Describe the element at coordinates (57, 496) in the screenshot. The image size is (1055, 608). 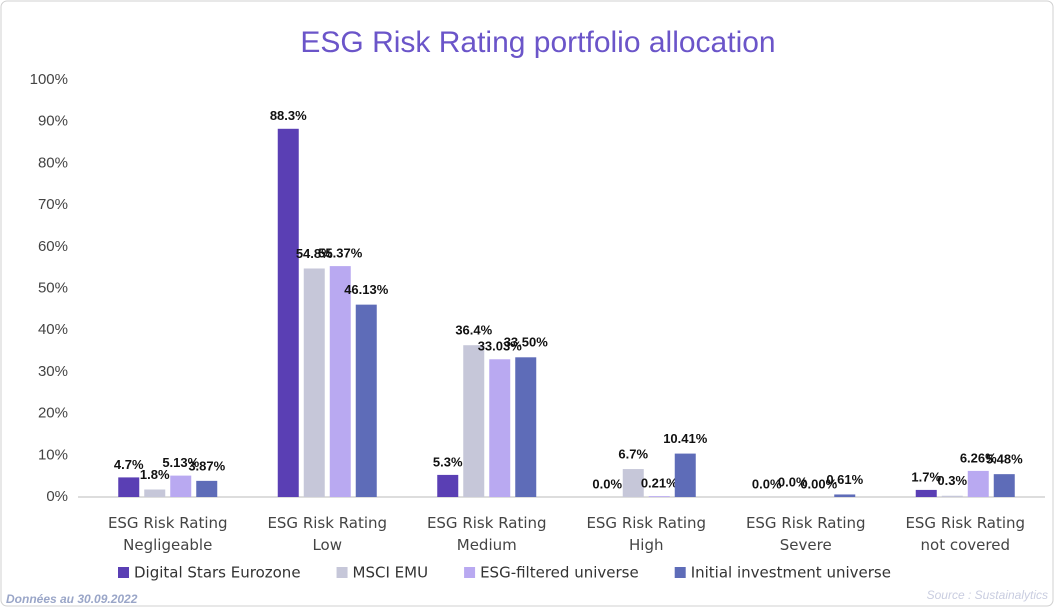
I see `y-tick-label: 0%` at that location.